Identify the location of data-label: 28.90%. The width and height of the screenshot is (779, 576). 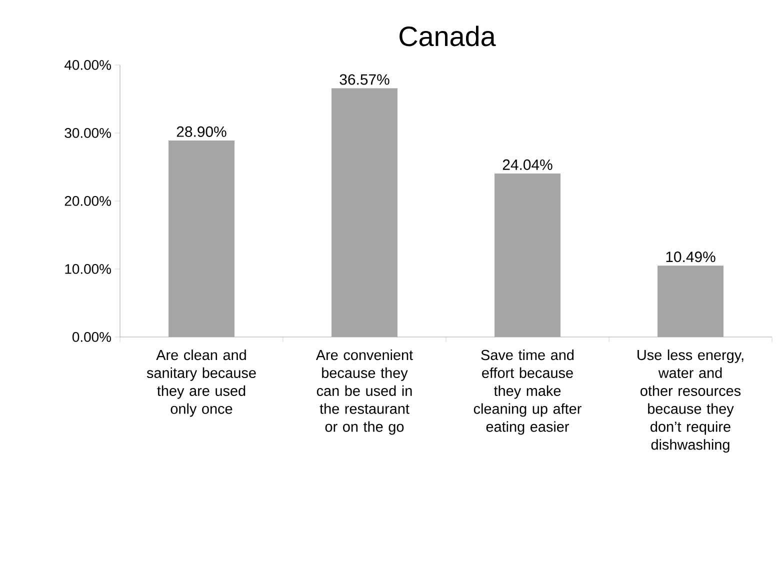
(201, 131).